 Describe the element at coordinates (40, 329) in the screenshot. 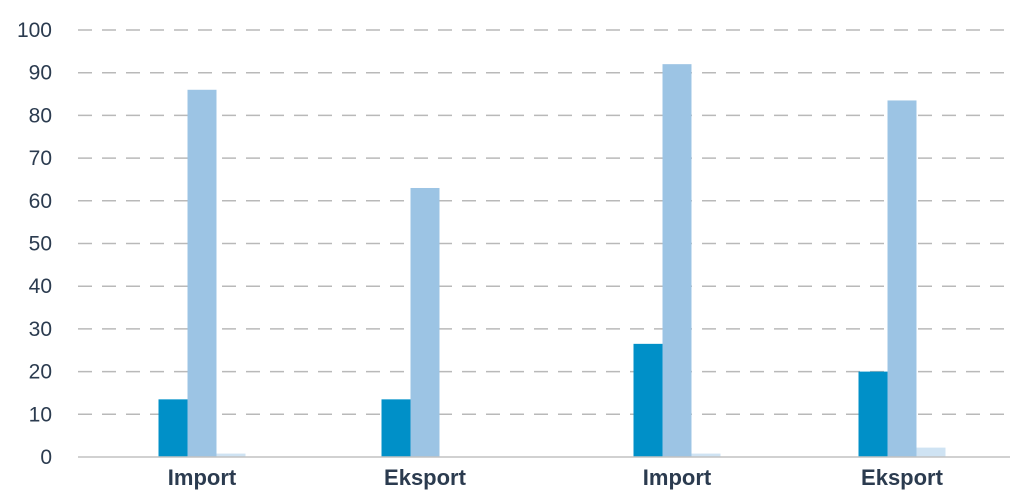

I see `y-tick-label: 30` at that location.